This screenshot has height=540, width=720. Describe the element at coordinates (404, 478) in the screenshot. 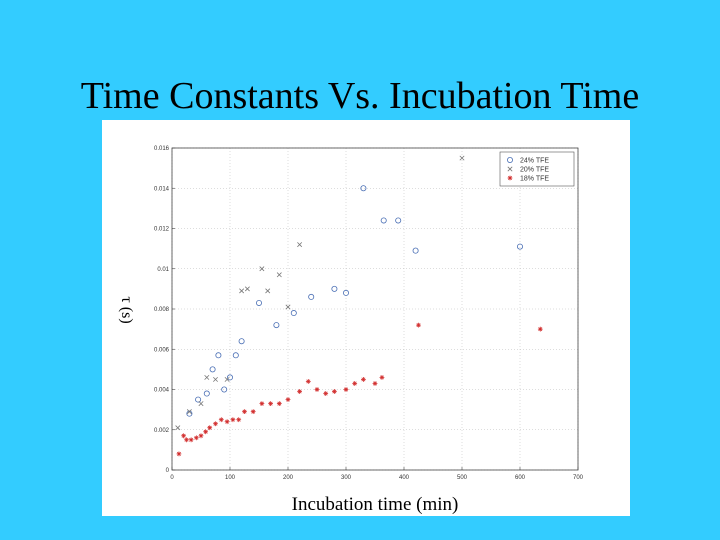

I see `x-tick-label: 400` at that location.